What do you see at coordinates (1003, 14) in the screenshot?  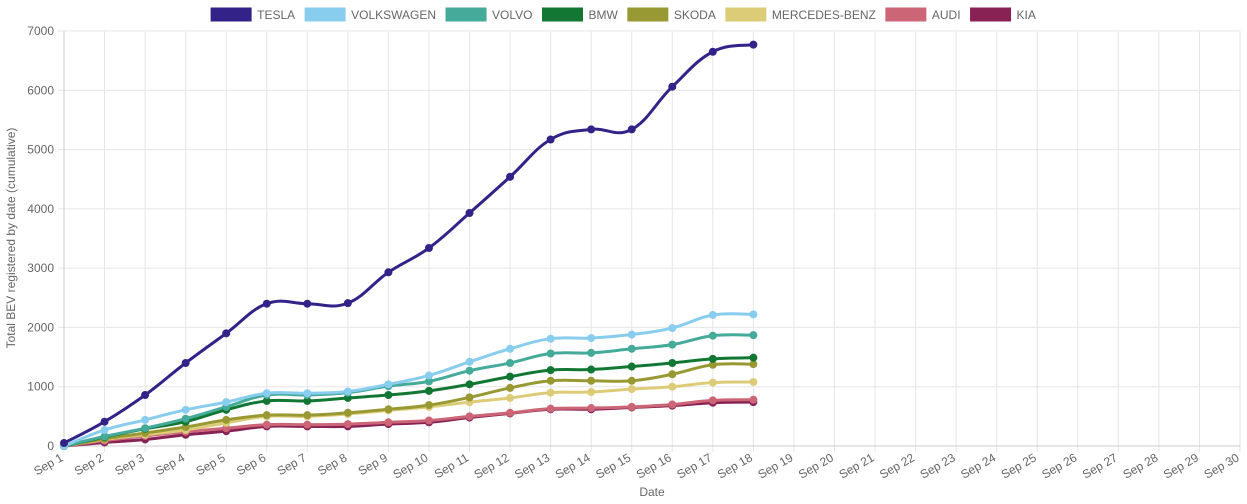 I see `legend-item-kia: KIA` at bounding box center [1003, 14].